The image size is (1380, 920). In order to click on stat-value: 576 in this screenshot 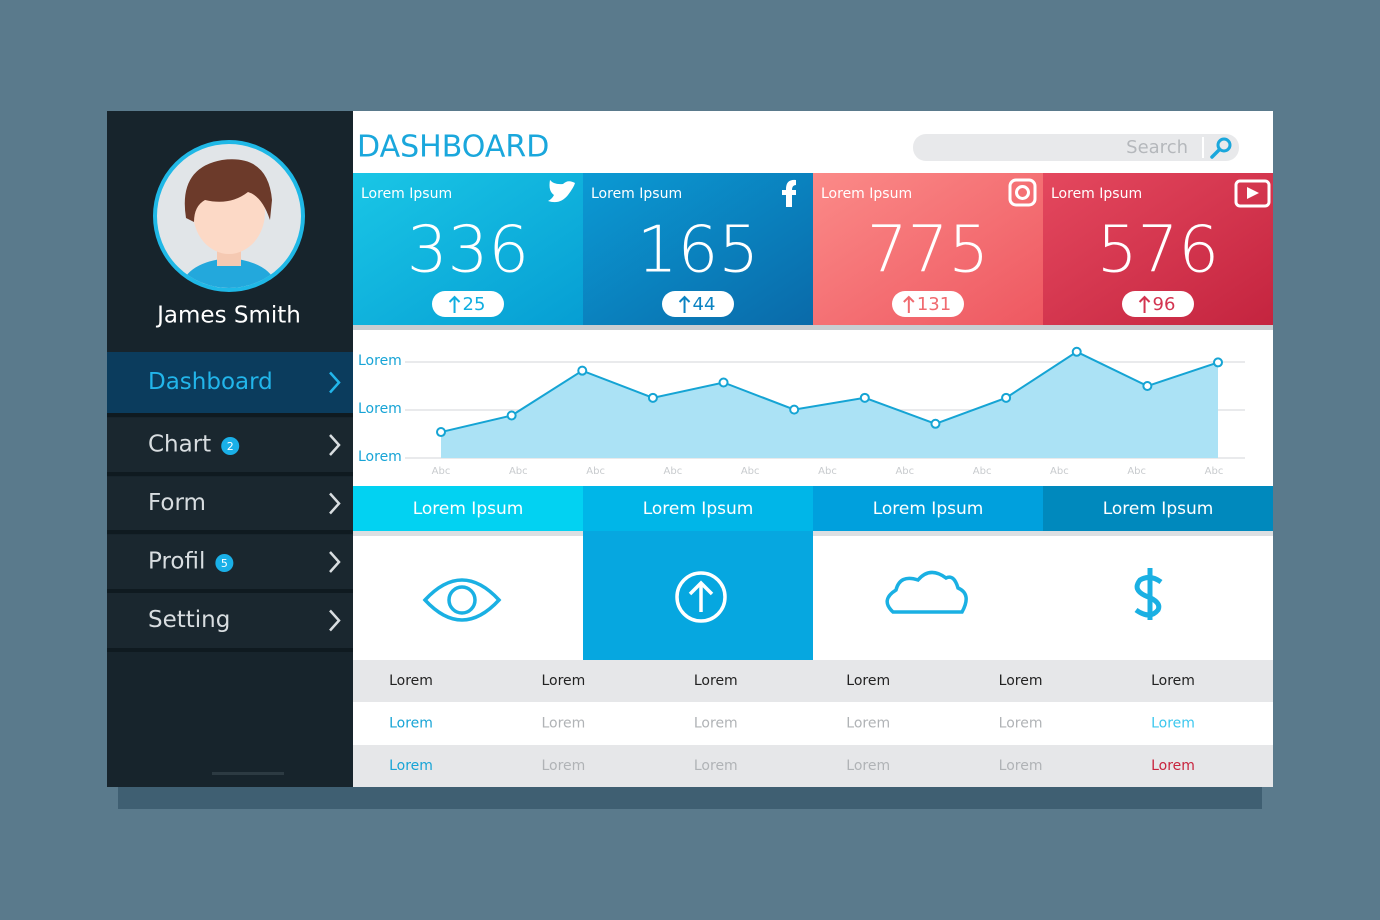, I will do `click(1158, 251)`.